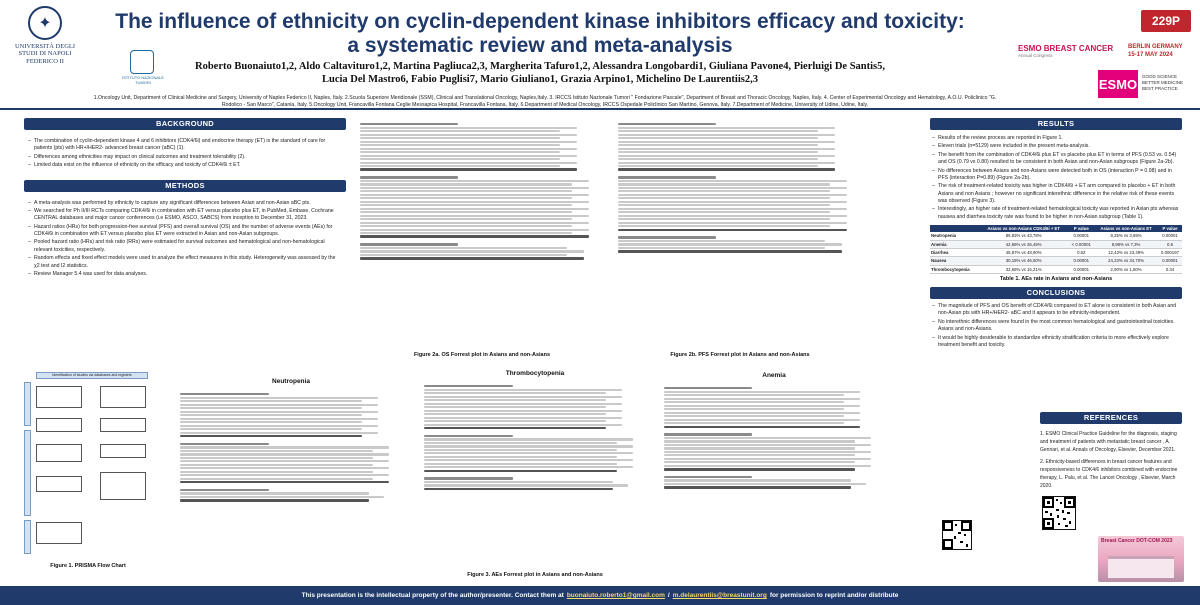 The width and height of the screenshot is (1200, 605). What do you see at coordinates (1170, 244) in the screenshot?
I see `ae-cell: 0.6` at bounding box center [1170, 244].